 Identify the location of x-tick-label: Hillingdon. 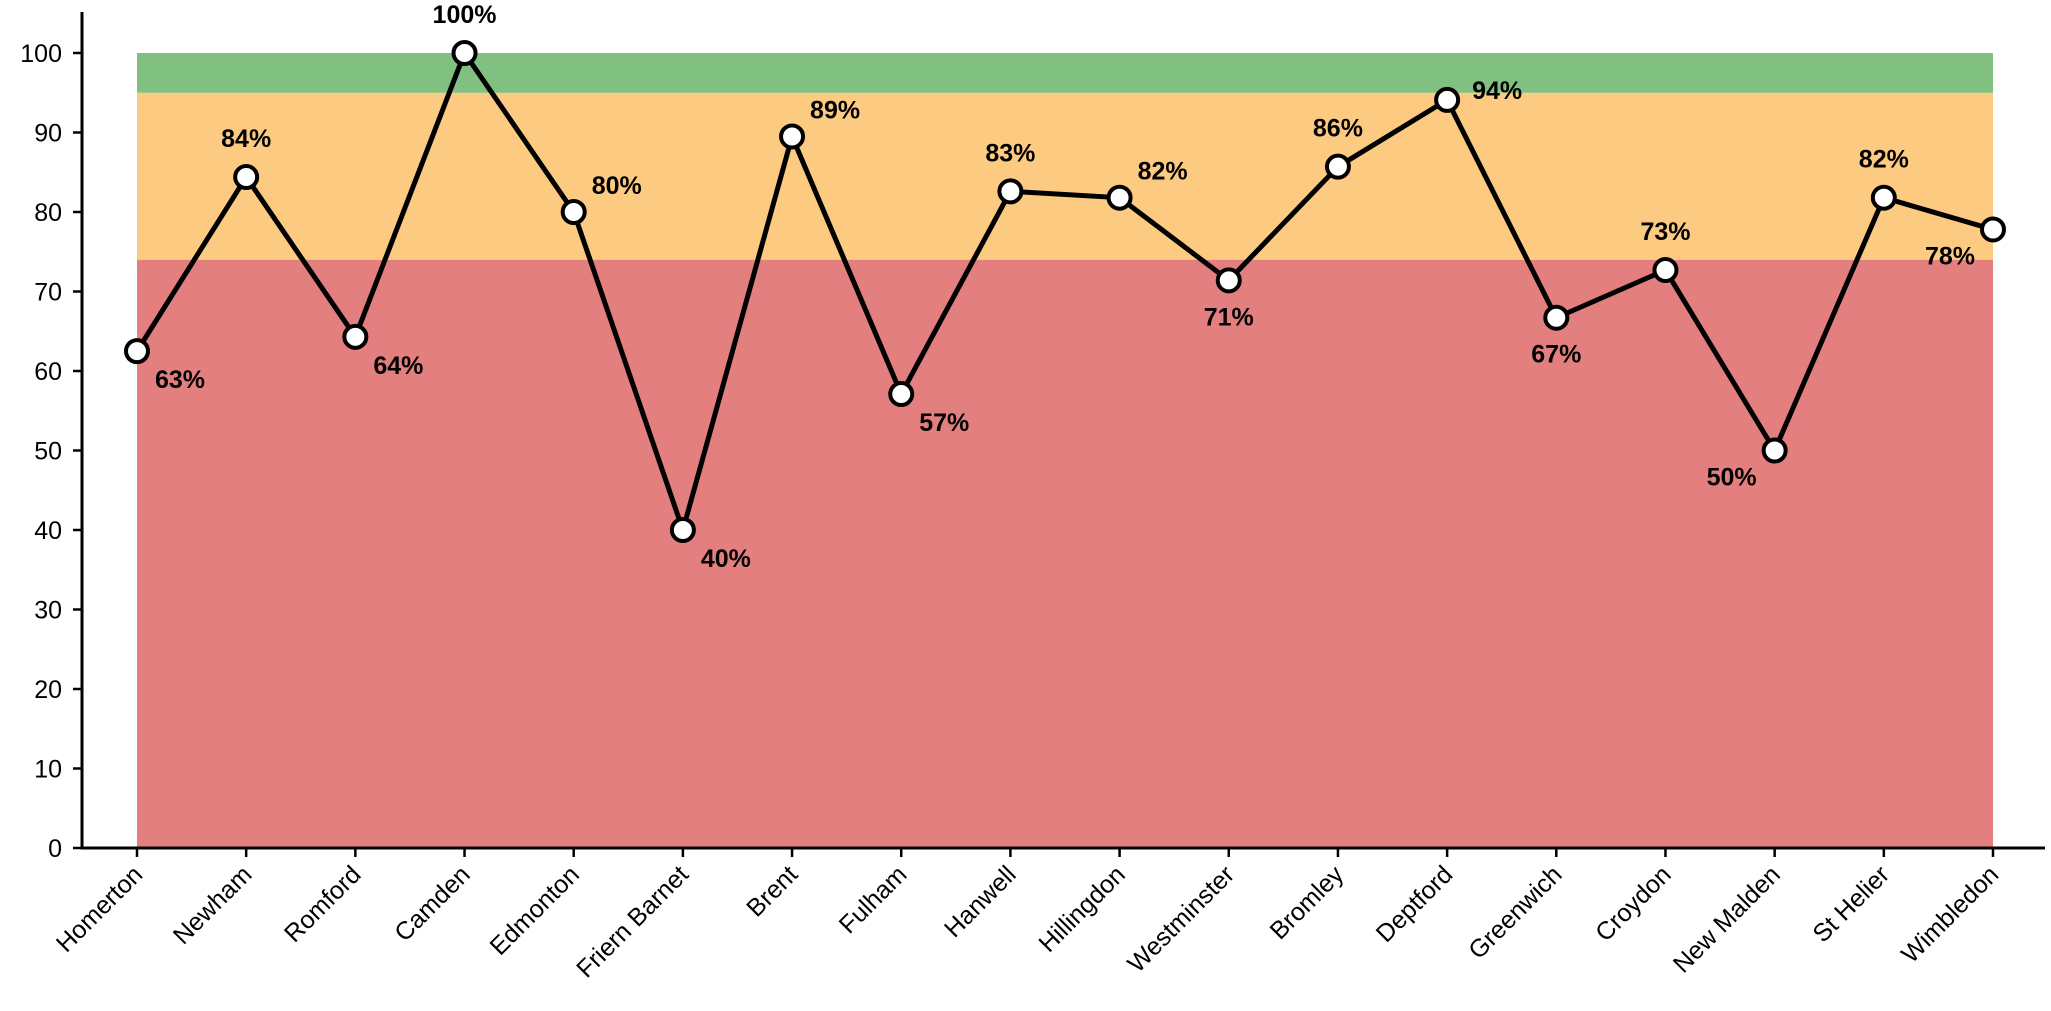
(1081, 908).